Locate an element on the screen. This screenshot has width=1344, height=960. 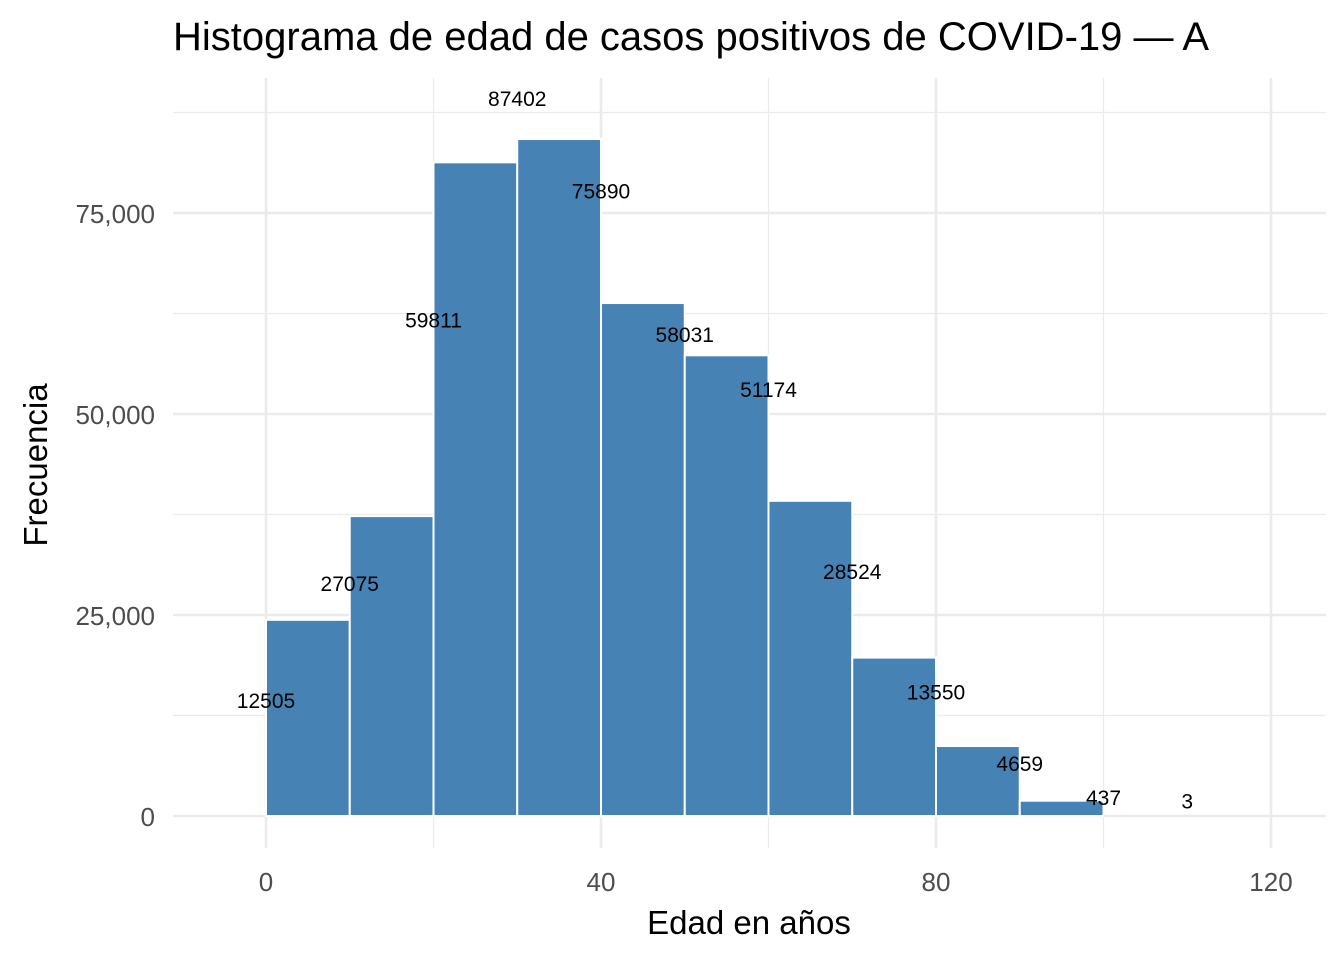
bar-value-label: 58031 is located at coordinates (685, 335).